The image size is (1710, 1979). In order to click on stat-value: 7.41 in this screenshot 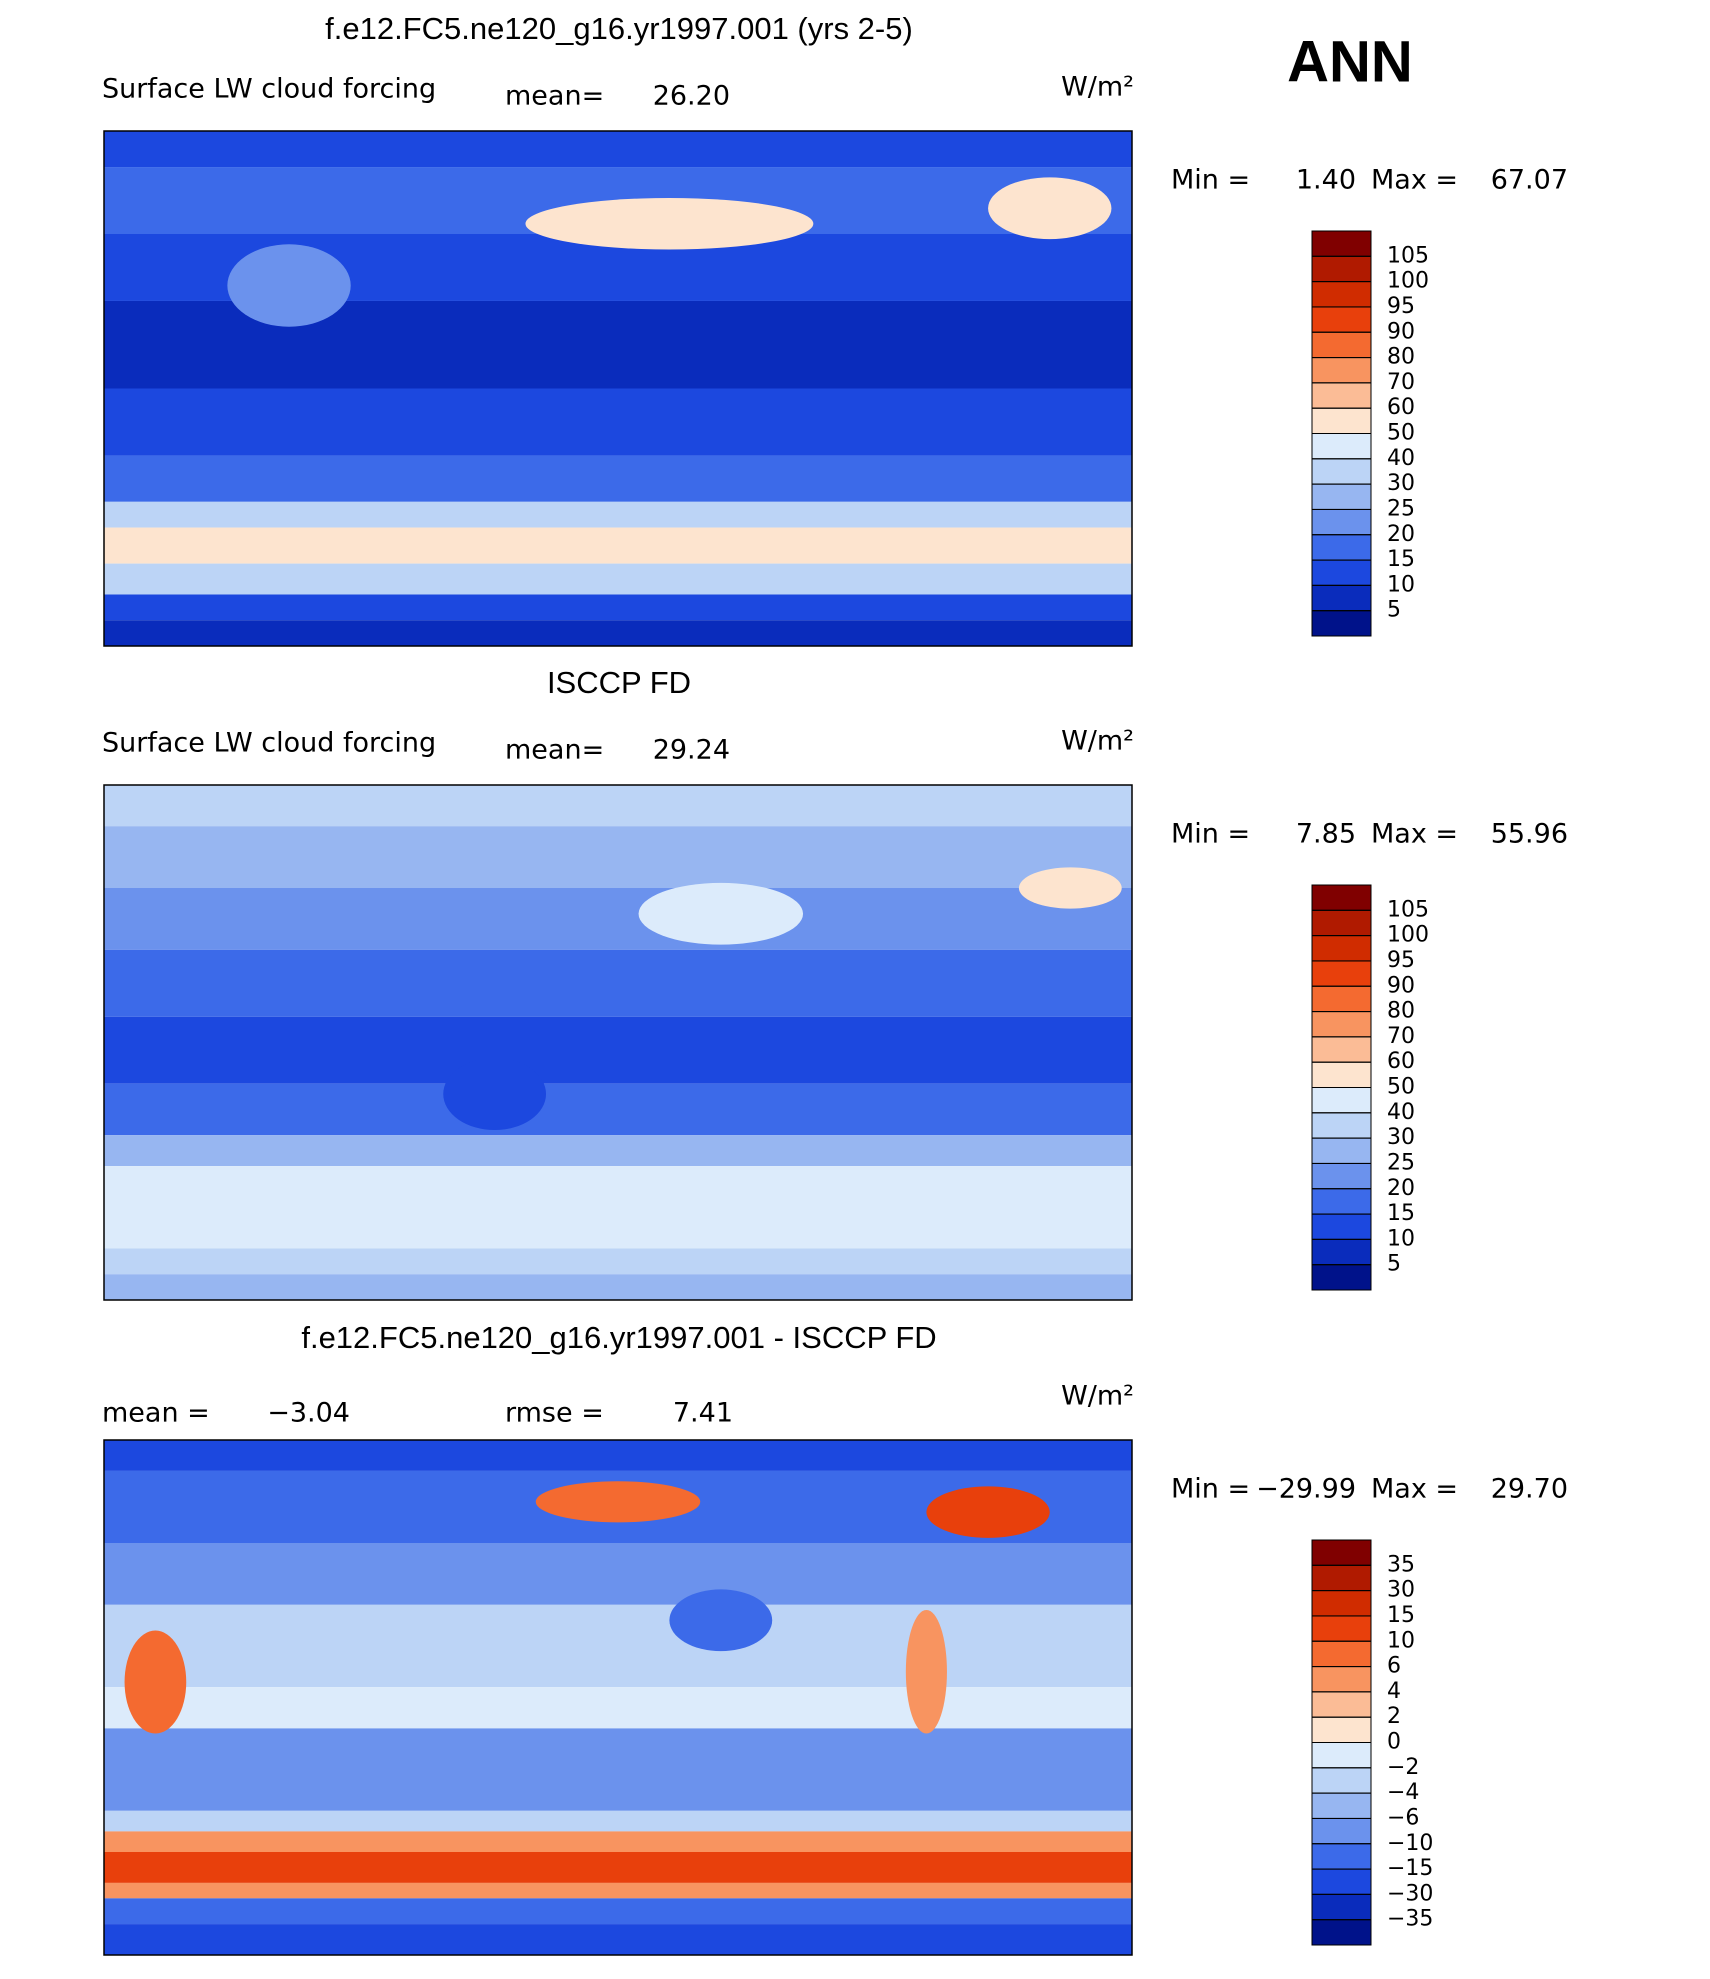, I will do `click(703, 1413)`.